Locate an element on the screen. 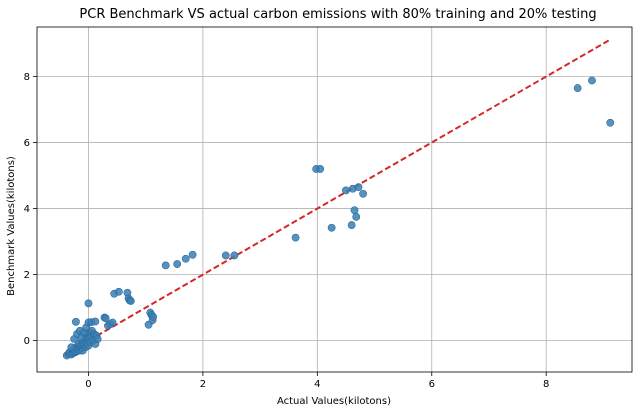 The image size is (640, 410). x-tick-label: 4 is located at coordinates (317, 384).